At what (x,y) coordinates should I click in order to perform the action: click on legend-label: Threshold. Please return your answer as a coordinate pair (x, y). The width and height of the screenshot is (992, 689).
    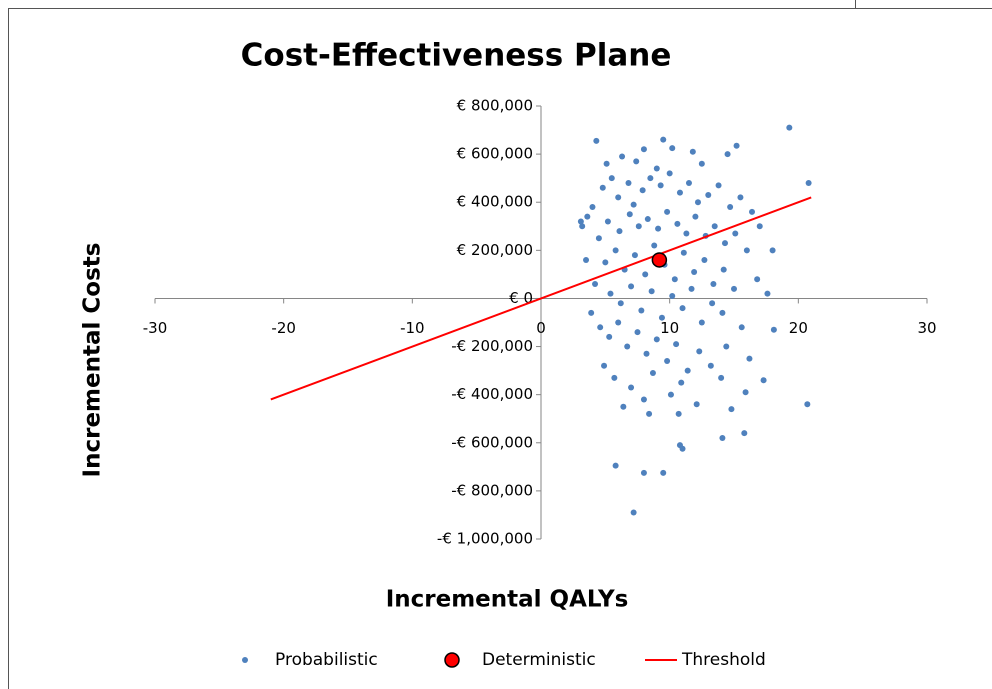
    Looking at the image, I should click on (723, 660).